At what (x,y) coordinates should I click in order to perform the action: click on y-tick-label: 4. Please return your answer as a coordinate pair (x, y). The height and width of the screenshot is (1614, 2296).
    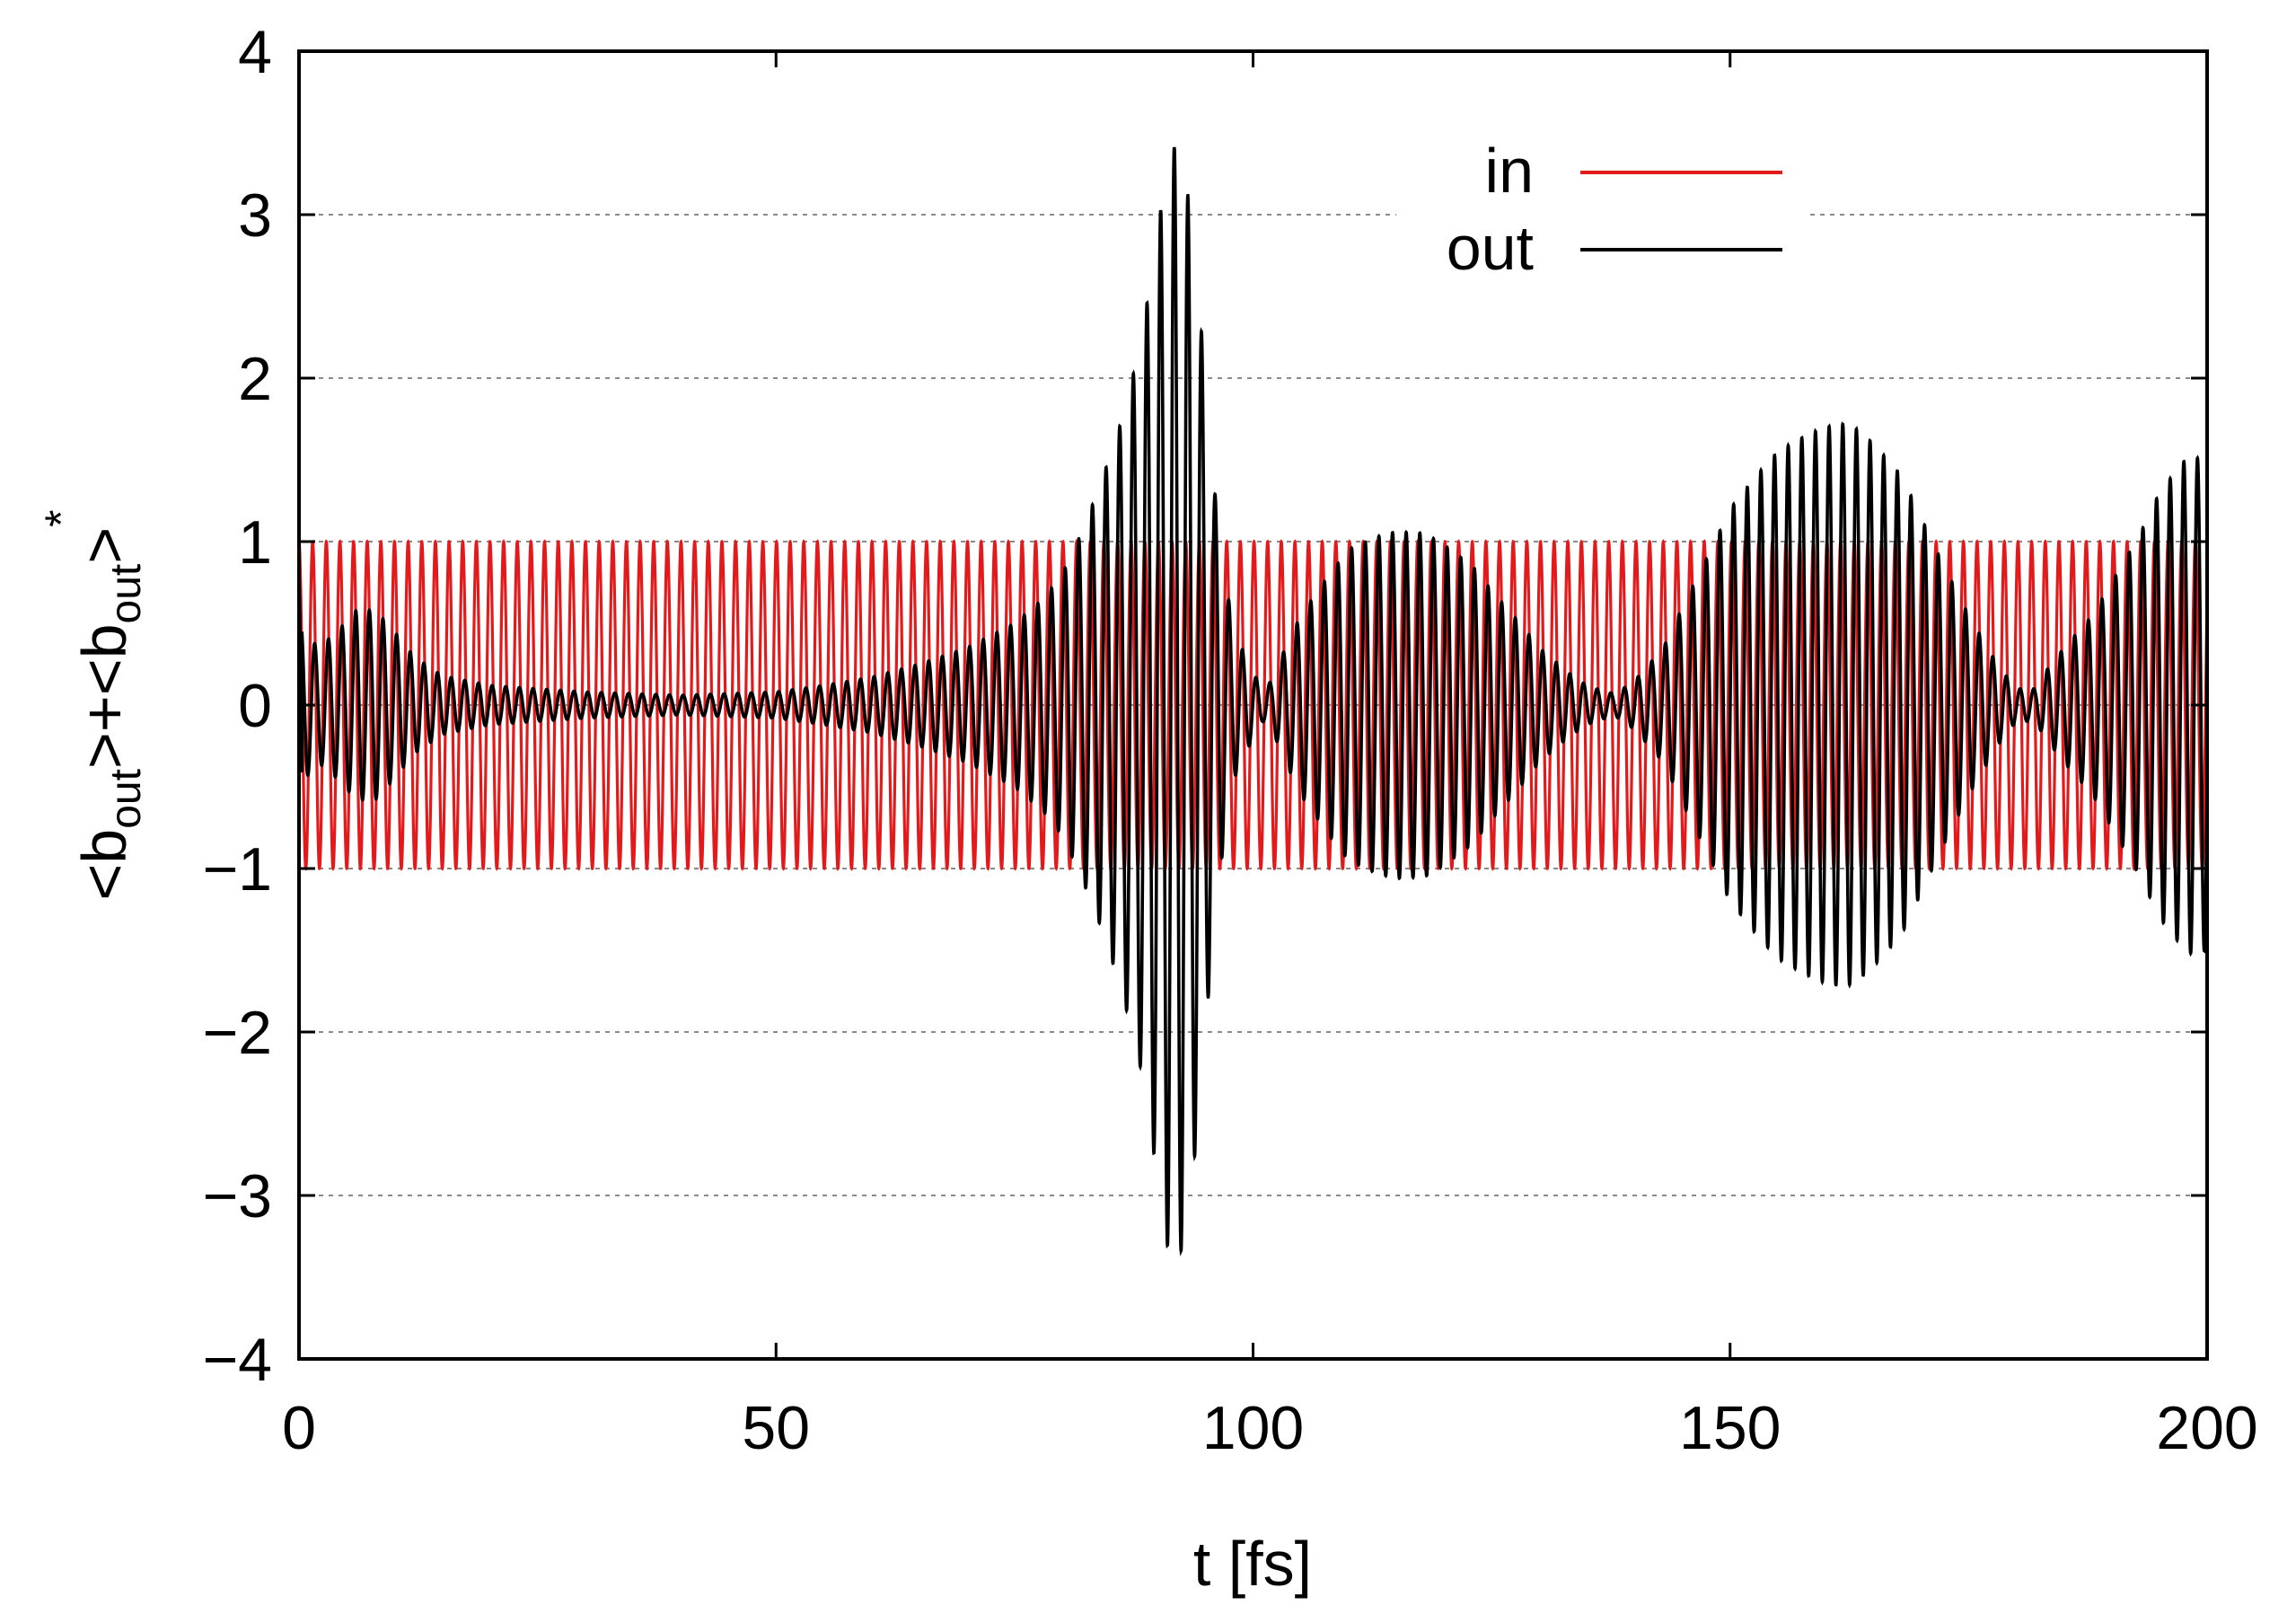
    Looking at the image, I should click on (255, 52).